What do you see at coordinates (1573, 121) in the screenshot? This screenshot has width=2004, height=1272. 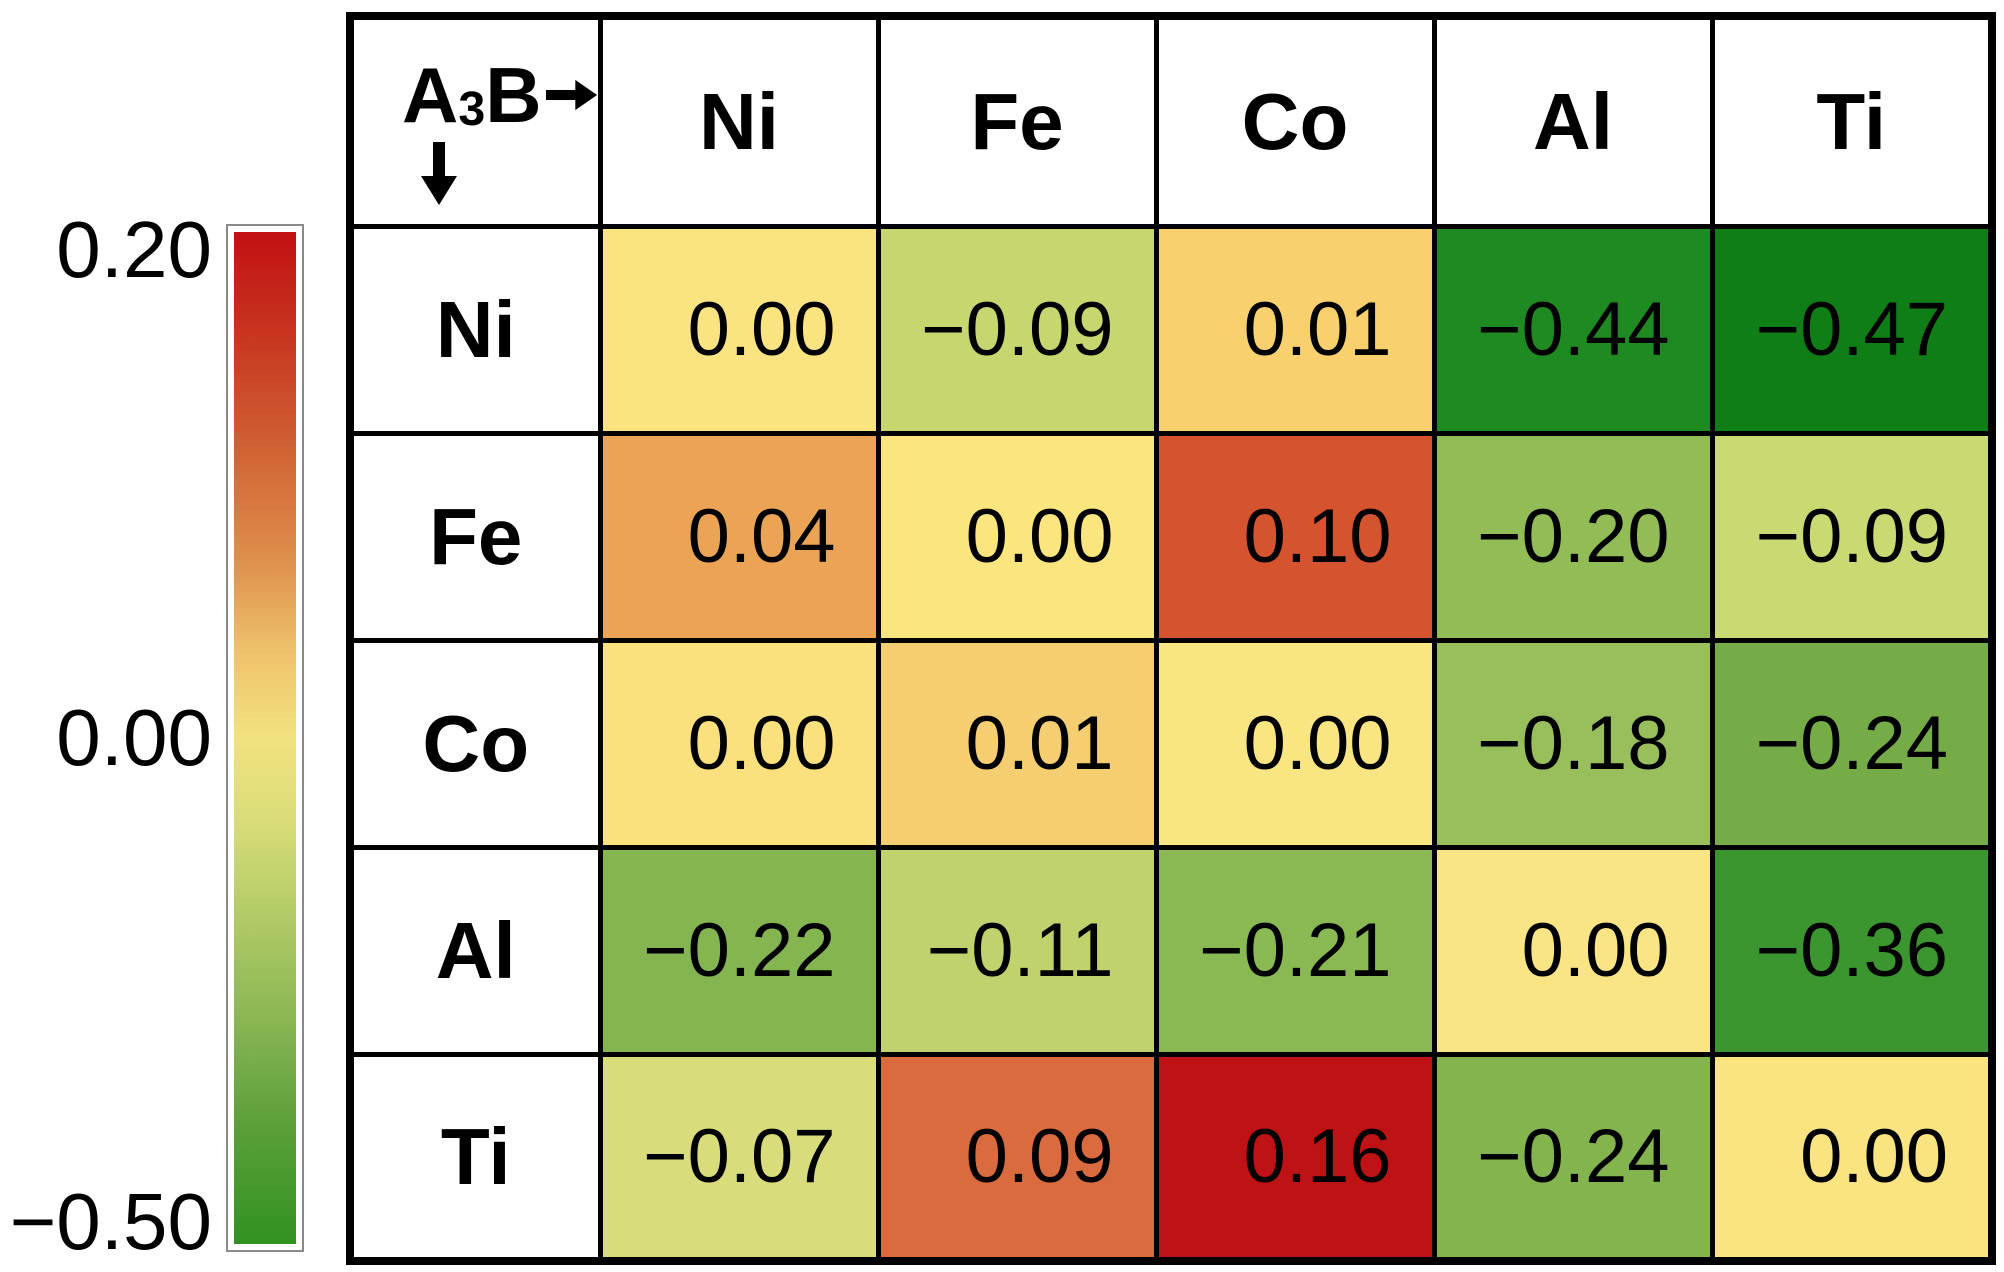 I see `column-header-al: Al` at bounding box center [1573, 121].